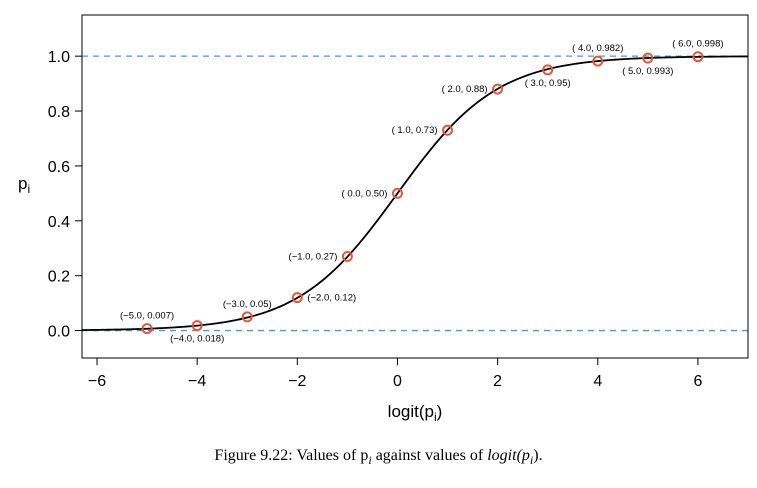 Image resolution: width=757 pixels, height=488 pixels. Describe the element at coordinates (397, 381) in the screenshot. I see `x-tick-label-3: 0` at that location.